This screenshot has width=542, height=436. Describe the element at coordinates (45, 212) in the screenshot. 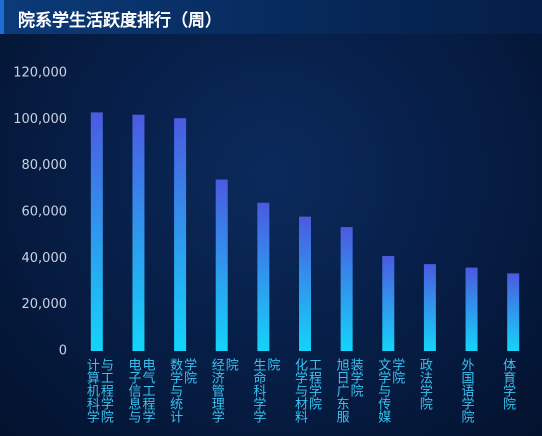

I see `y-tick-label: 60,000` at that location.